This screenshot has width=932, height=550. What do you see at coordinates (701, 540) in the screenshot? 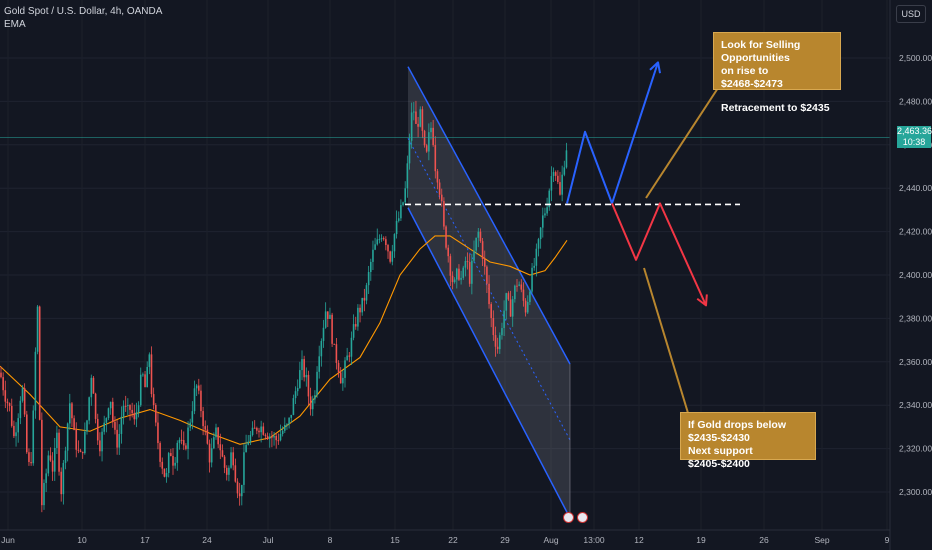
I see `x-tick-label: 19` at bounding box center [701, 540].